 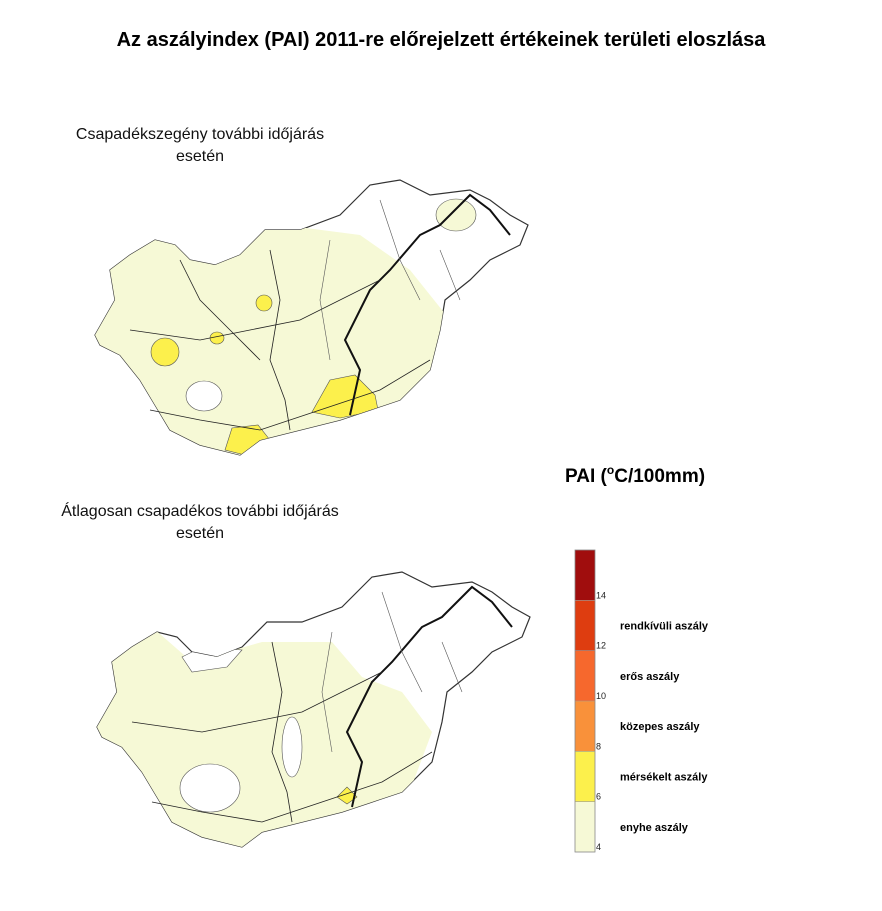 What do you see at coordinates (601, 696) in the screenshot?
I see `legend-tick-label: 10` at bounding box center [601, 696].